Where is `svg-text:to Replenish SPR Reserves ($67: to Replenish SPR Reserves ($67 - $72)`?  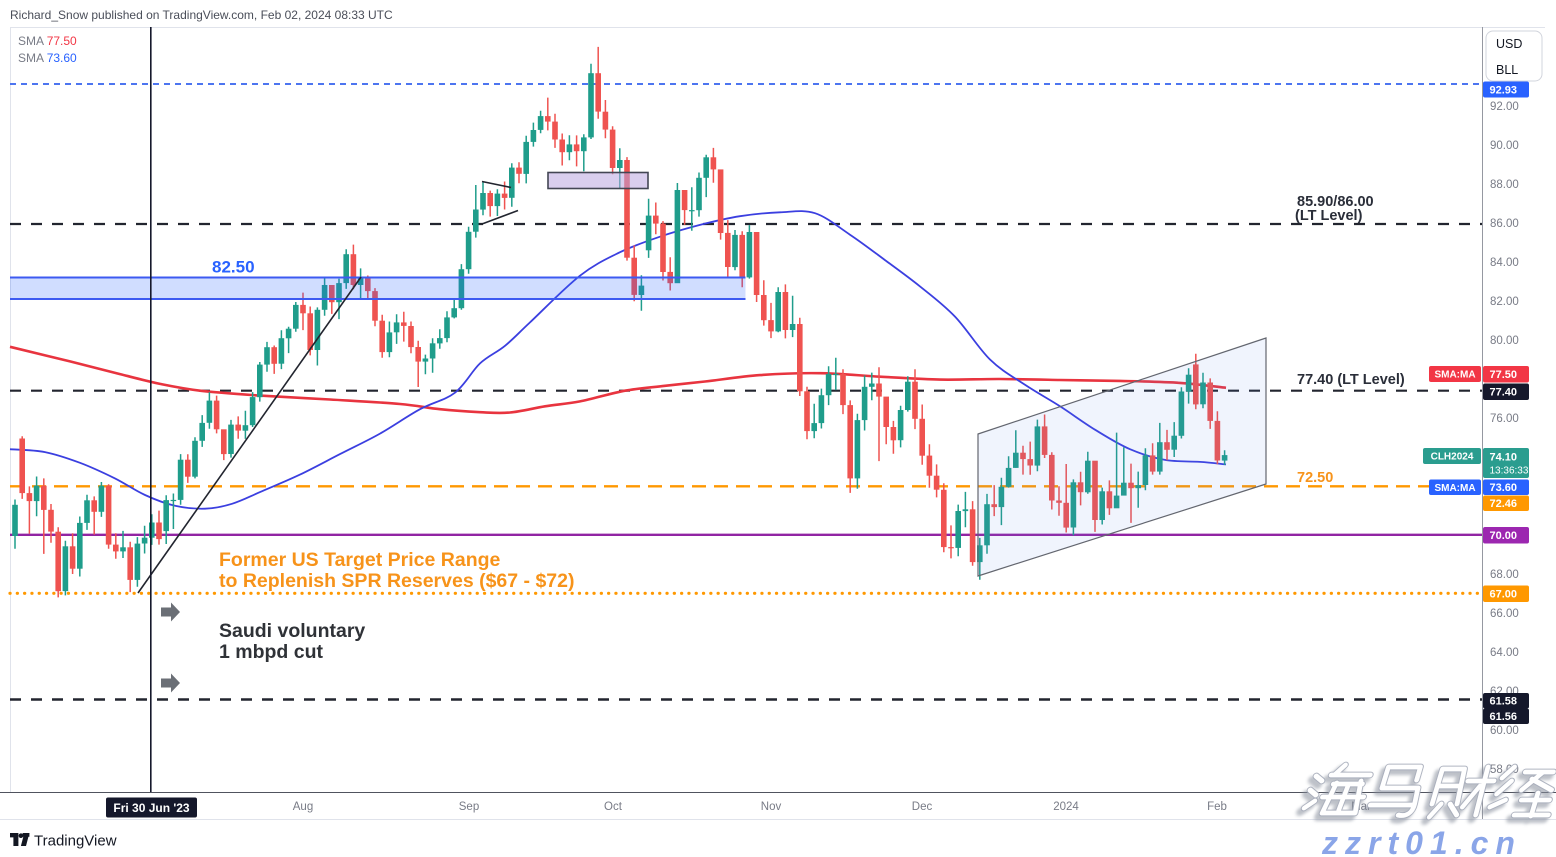
svg-text:to Replenish SPR Reserves ($67: to Replenish SPR Reserves ($67 - $72) is located at coordinates (397, 581).